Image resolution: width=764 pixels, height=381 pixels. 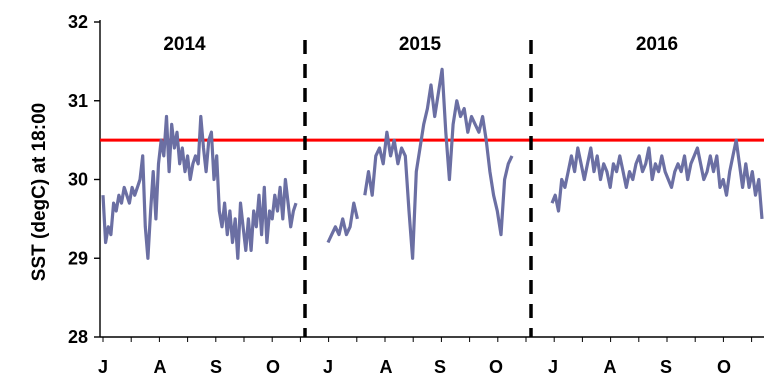 I want to click on y-tick-label: 28, so click(x=78, y=337).